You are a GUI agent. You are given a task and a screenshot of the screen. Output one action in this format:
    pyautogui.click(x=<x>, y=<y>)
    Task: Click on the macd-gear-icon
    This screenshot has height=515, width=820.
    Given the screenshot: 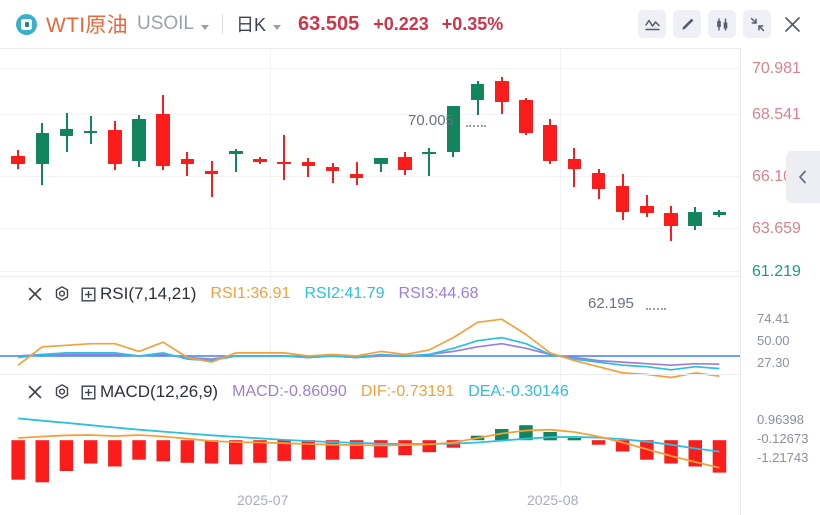 What is the action you would take?
    pyautogui.click(x=62, y=392)
    